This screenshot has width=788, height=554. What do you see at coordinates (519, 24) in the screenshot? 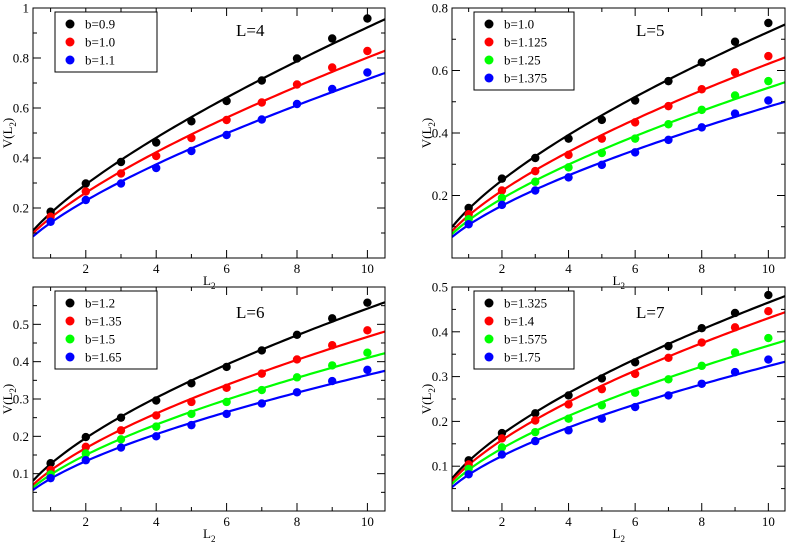
I see `legend-label-1: b=1.0` at bounding box center [519, 24].